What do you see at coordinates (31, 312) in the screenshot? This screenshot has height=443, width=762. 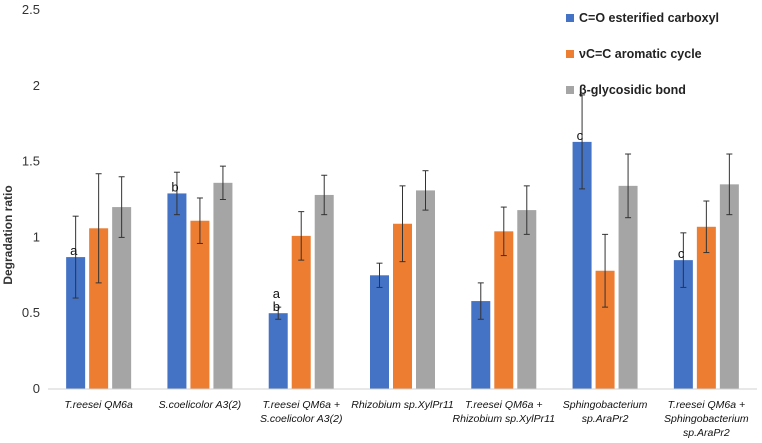 I see `y-tick-label: 0.5` at bounding box center [31, 312].